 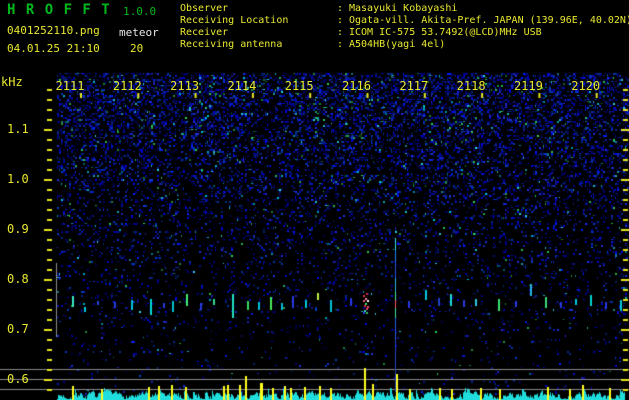 What do you see at coordinates (137, 48) in the screenshot?
I see `meteor-echo-count: 20` at bounding box center [137, 48].